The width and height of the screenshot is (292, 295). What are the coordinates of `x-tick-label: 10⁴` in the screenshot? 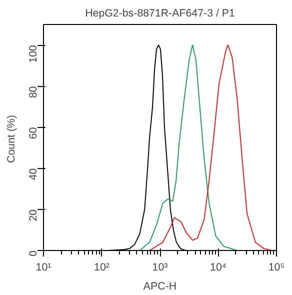 It's located at (218, 268).